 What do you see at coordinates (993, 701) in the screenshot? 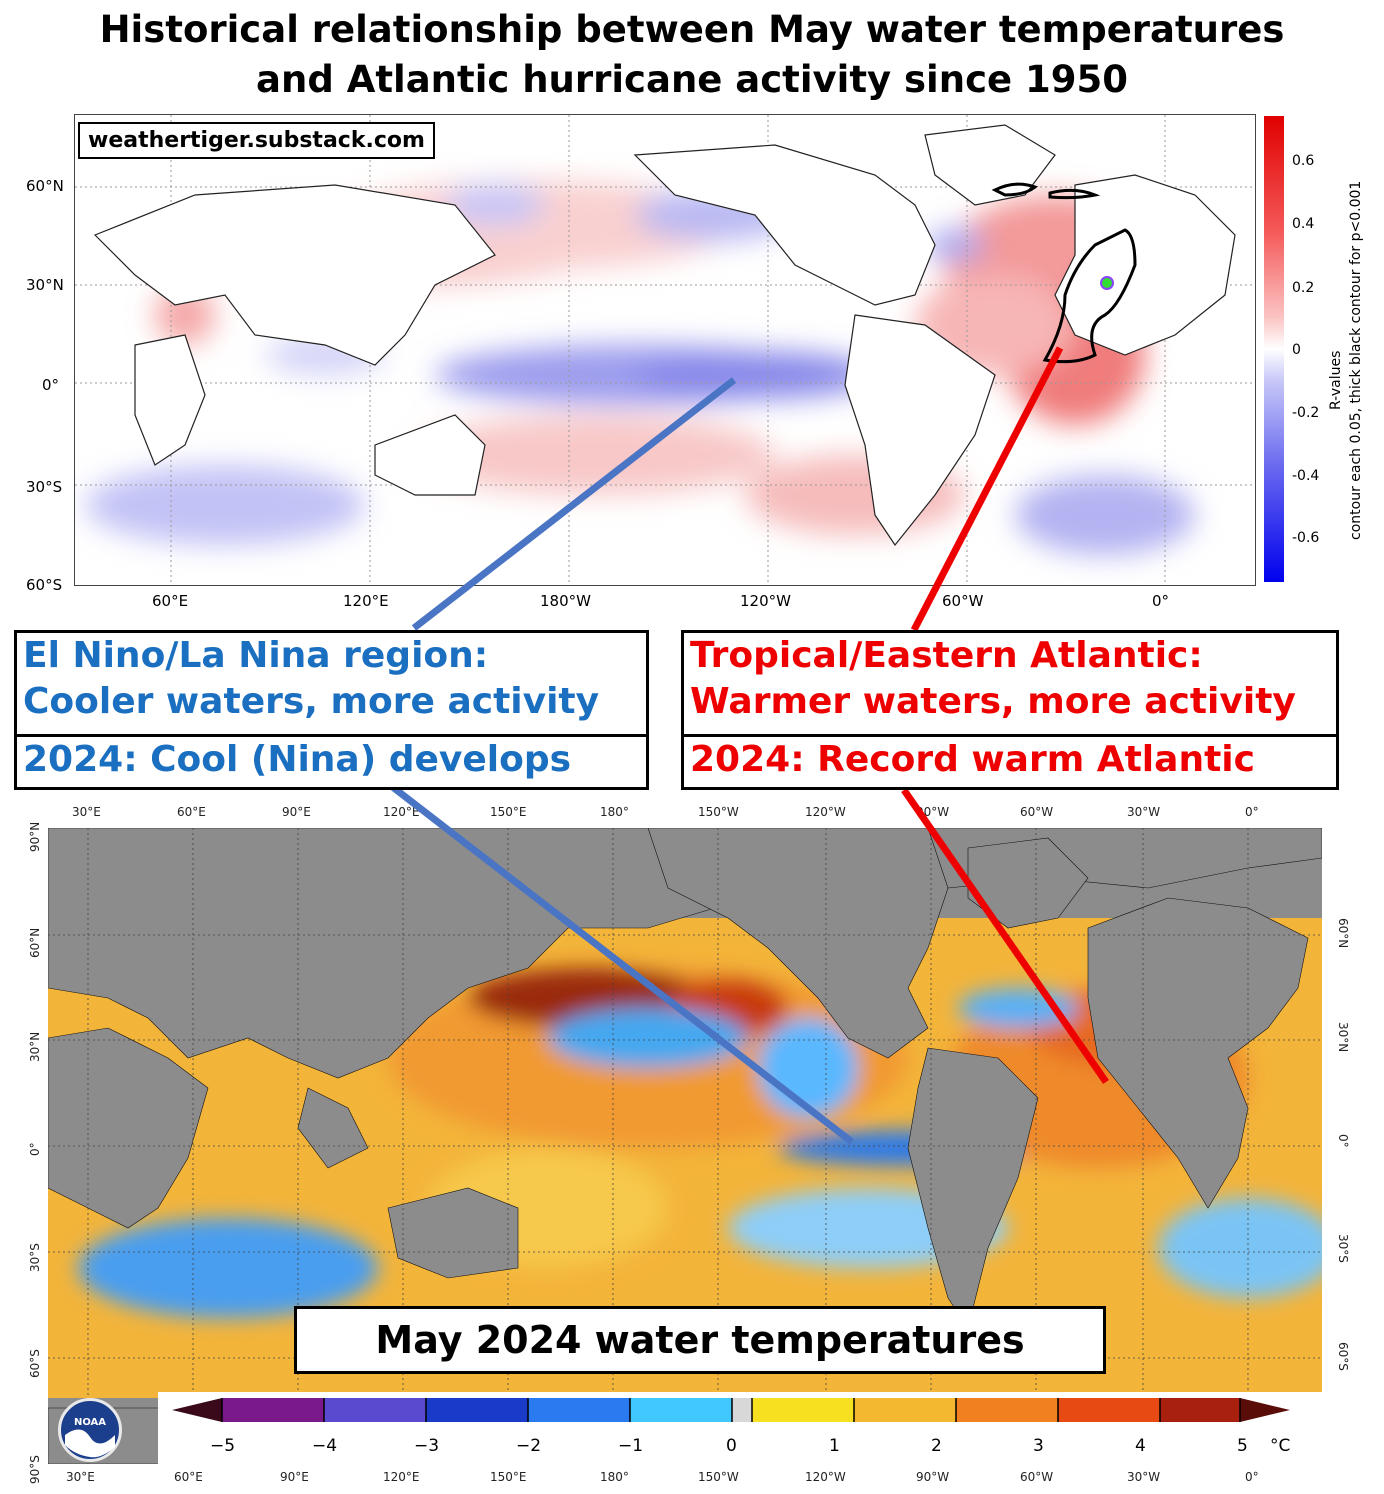
I see `callout-atlantic-line2: Warmer waters, more activity` at bounding box center [993, 701].